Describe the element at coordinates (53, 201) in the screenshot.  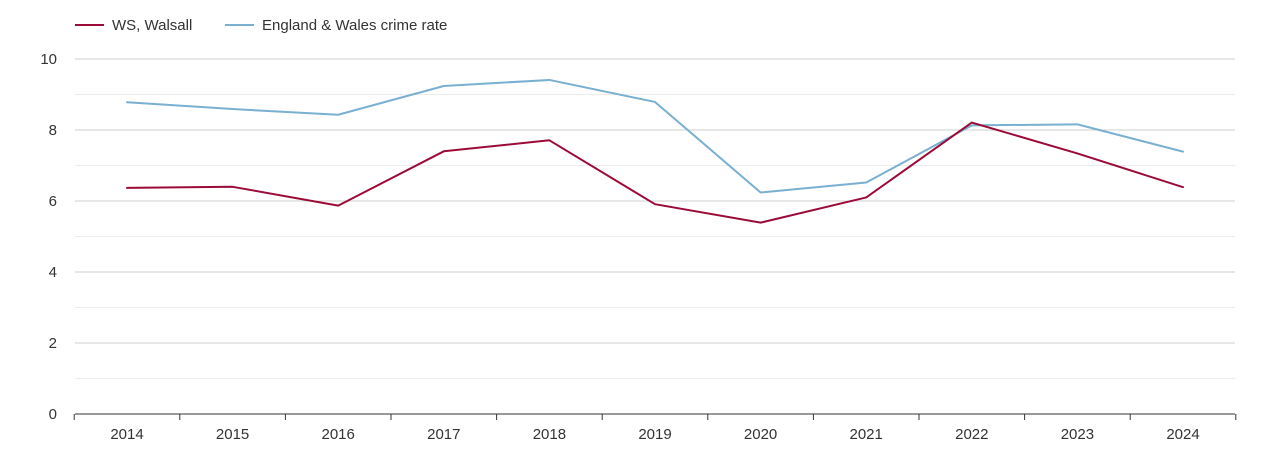
I see `y-tick-label: 6` at that location.